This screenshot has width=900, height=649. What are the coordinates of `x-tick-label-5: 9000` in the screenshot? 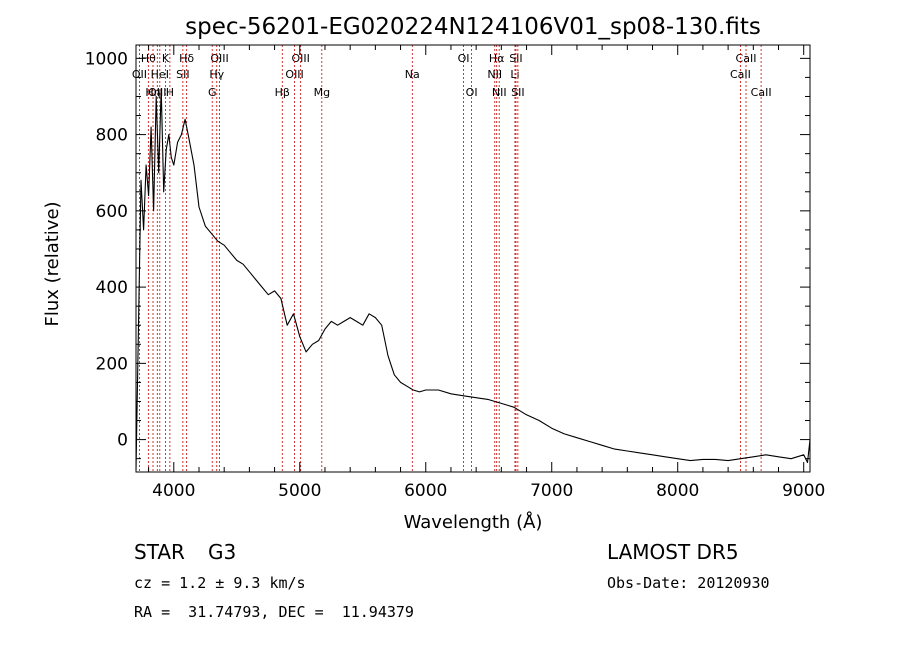 It's located at (803, 491).